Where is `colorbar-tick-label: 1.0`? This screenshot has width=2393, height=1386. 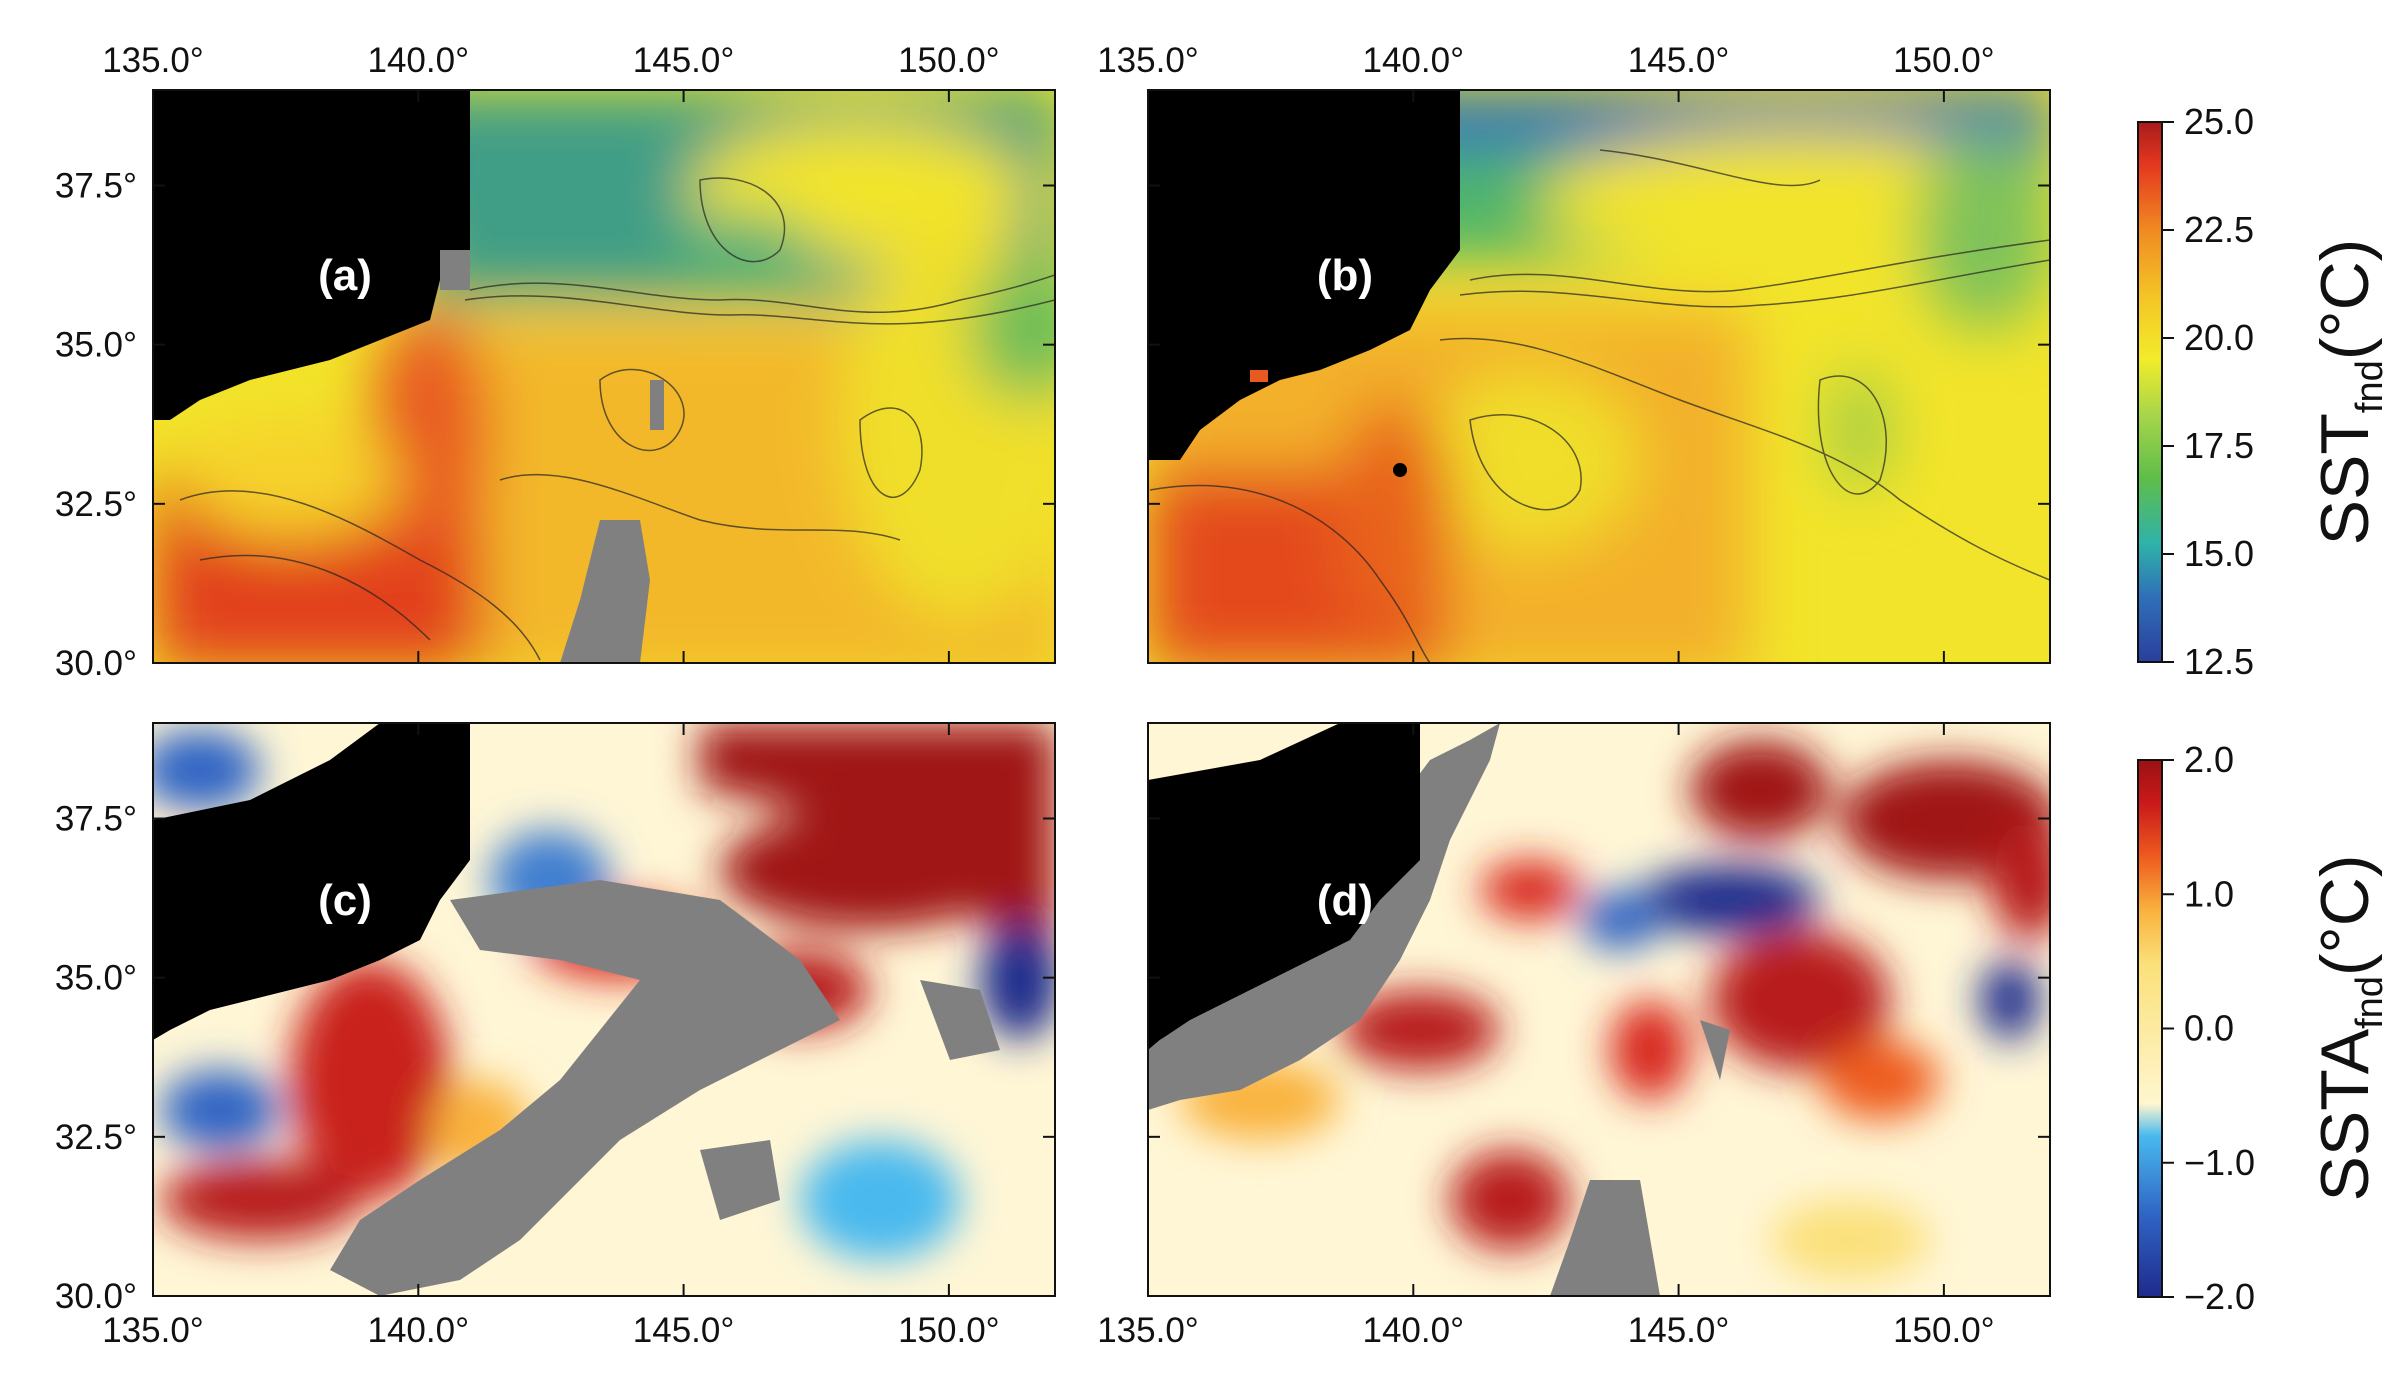 colorbar-tick-label: 1.0 is located at coordinates (2209, 893).